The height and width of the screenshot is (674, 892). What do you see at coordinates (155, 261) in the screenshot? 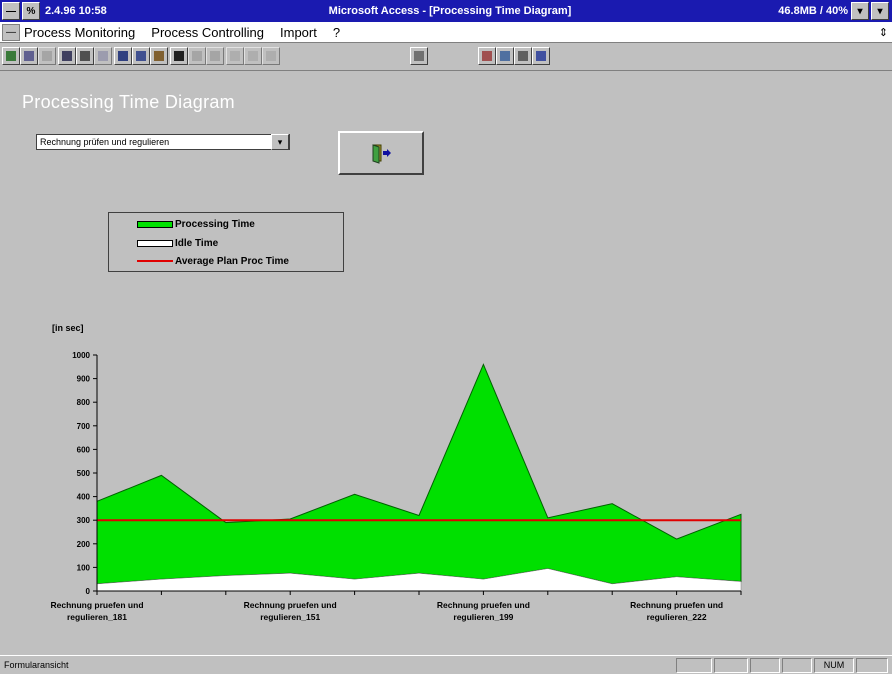
I see `legend-line-average` at bounding box center [155, 261].